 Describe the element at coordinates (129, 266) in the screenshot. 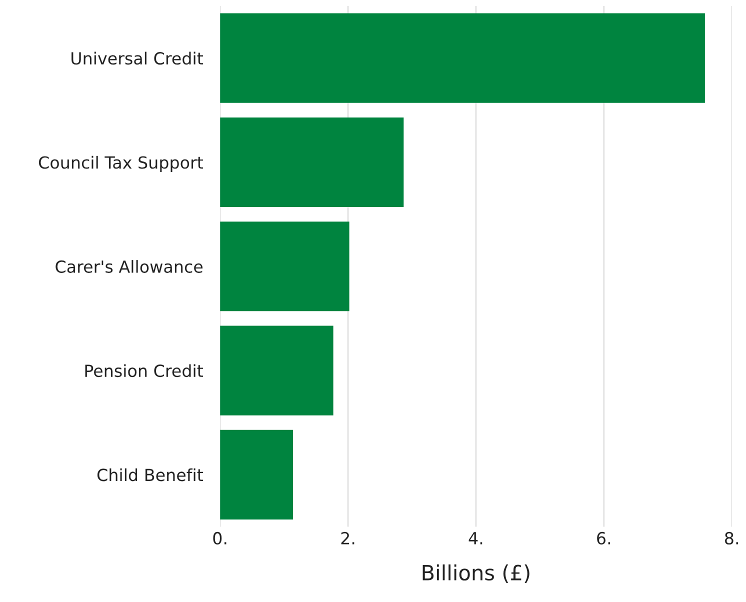

I see `y-tick-label: Carer's Allowance` at that location.